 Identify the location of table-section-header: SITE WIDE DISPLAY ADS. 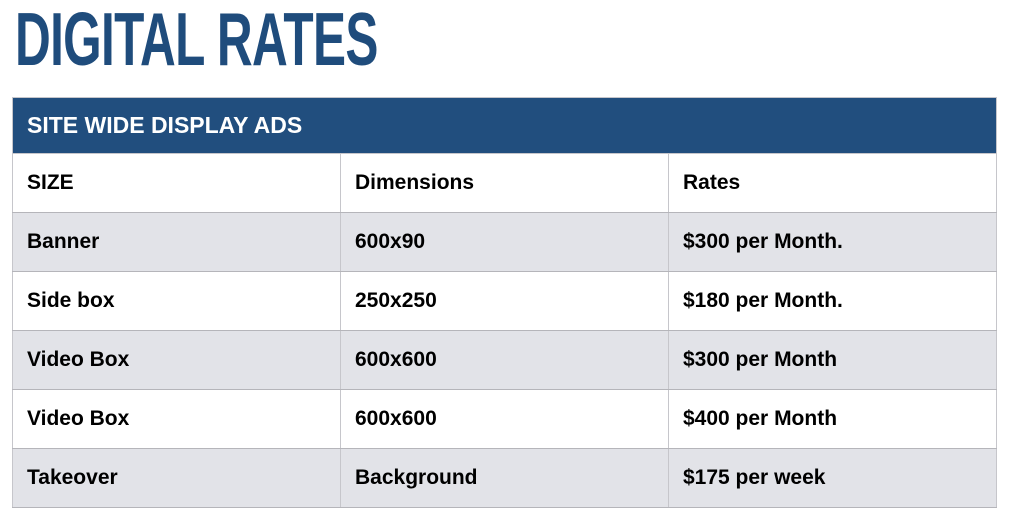
(504, 125).